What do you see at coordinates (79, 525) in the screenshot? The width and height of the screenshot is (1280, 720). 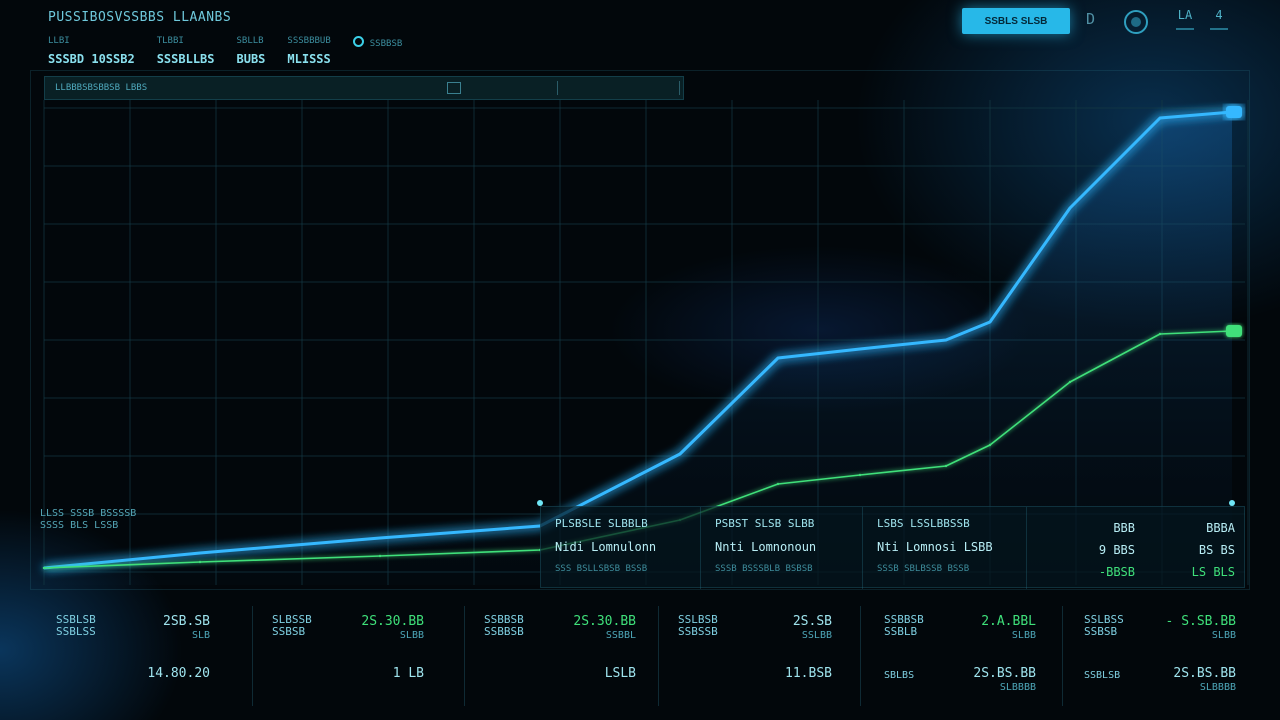 I see `axis-label: SSSS BLS LSSB` at bounding box center [79, 525].